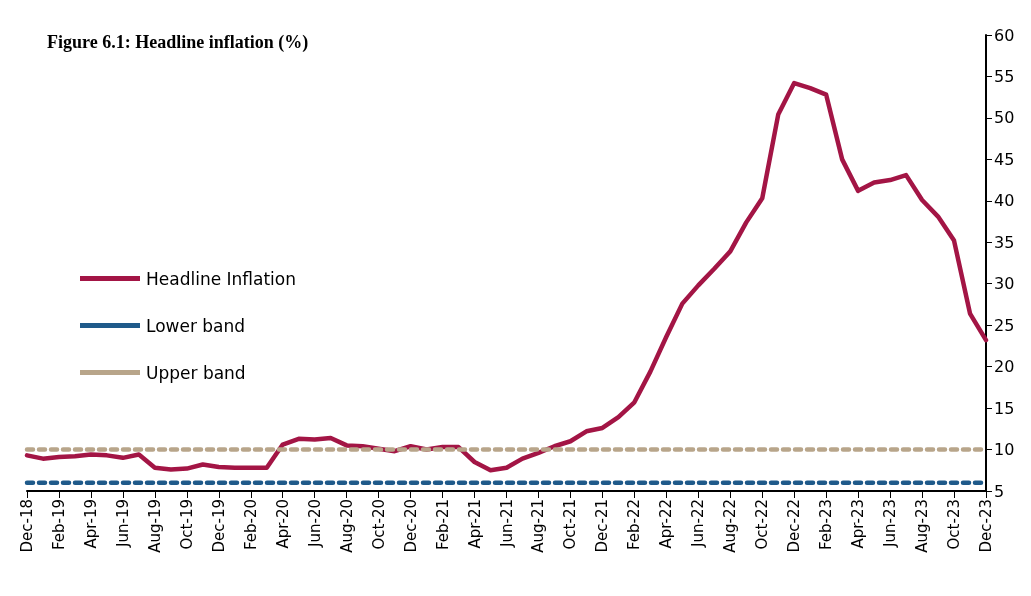 This screenshot has width=1031, height=596. I want to click on x-tick-label: Aug-19, so click(154, 526).